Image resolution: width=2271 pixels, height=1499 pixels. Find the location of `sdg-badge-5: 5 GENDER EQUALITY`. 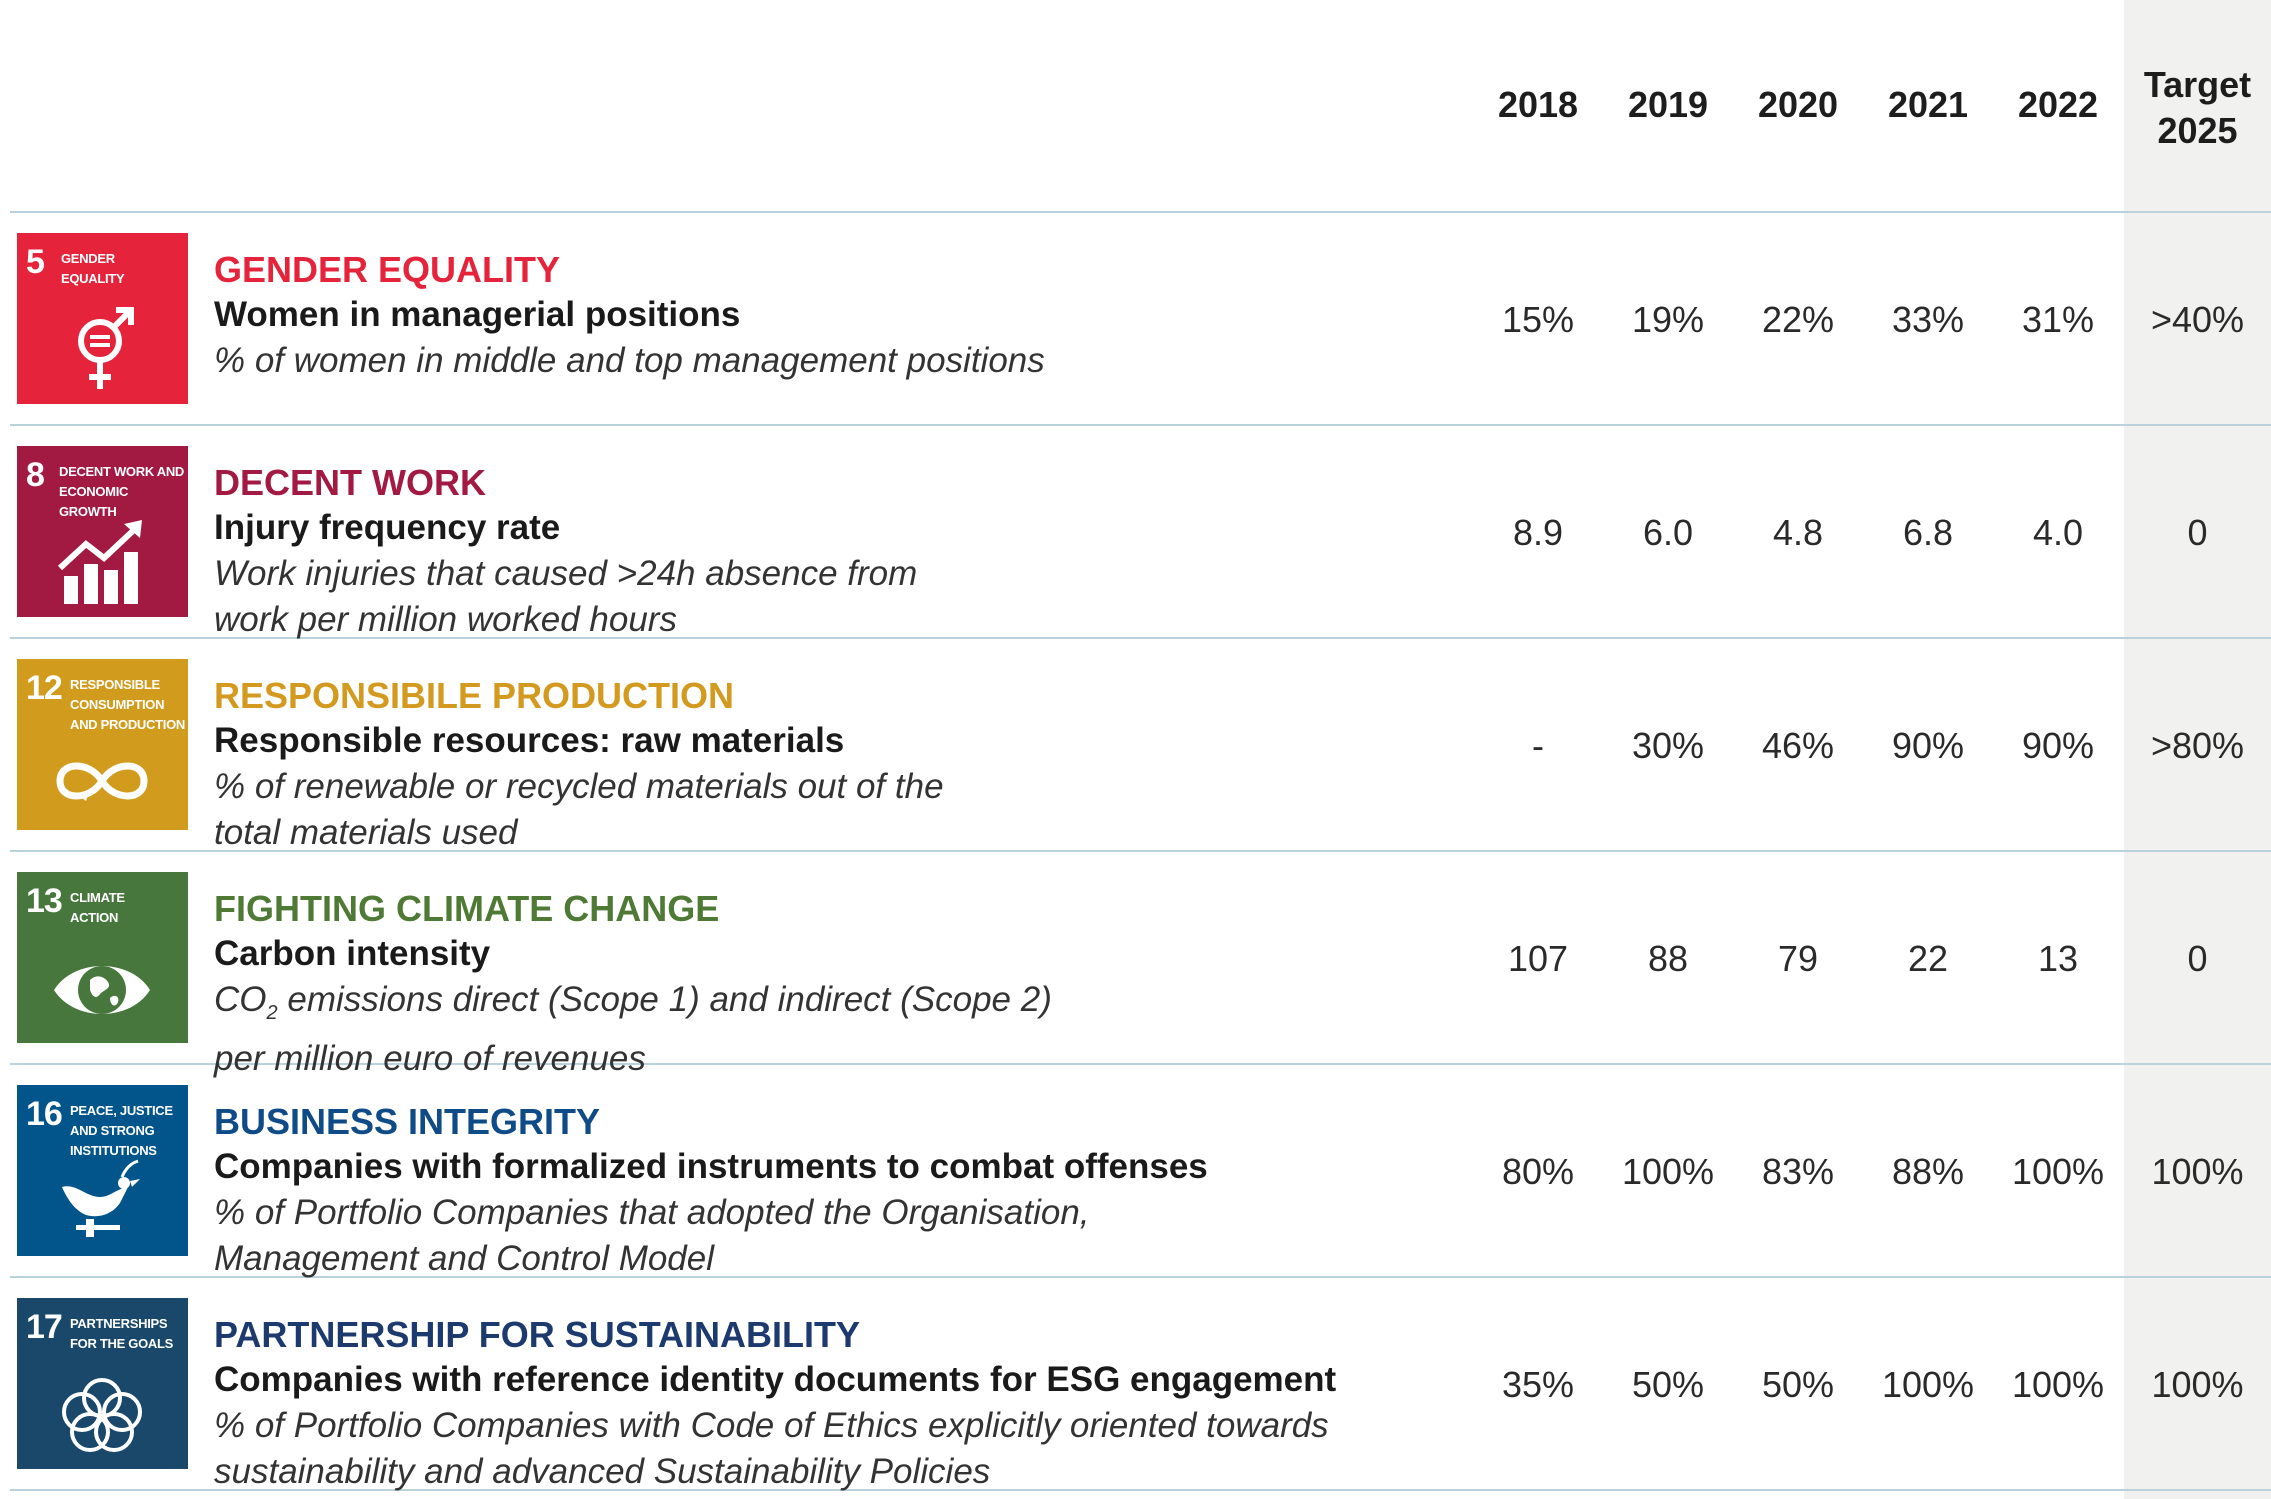

sdg-badge-5: 5 GENDER EQUALITY is located at coordinates (102, 318).